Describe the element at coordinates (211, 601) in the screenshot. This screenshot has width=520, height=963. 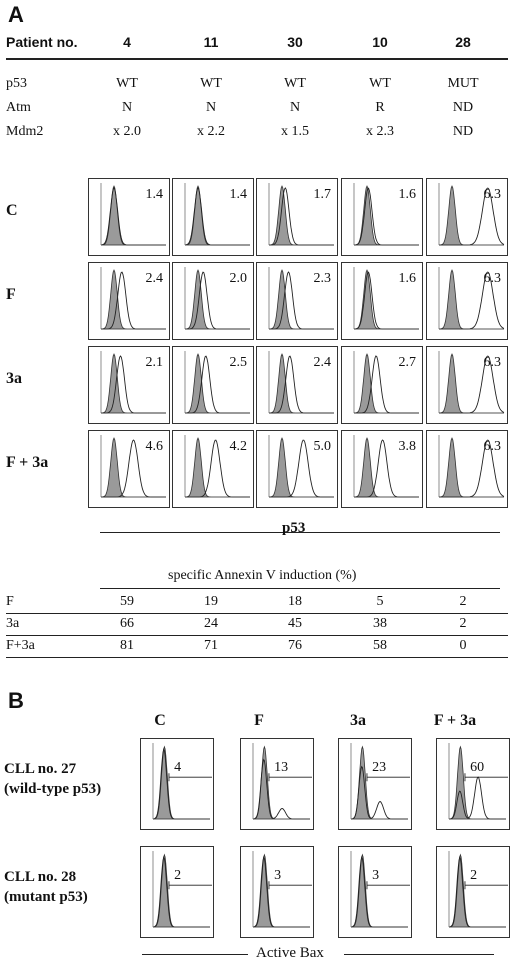
I see `annexin-cell: 19` at that location.